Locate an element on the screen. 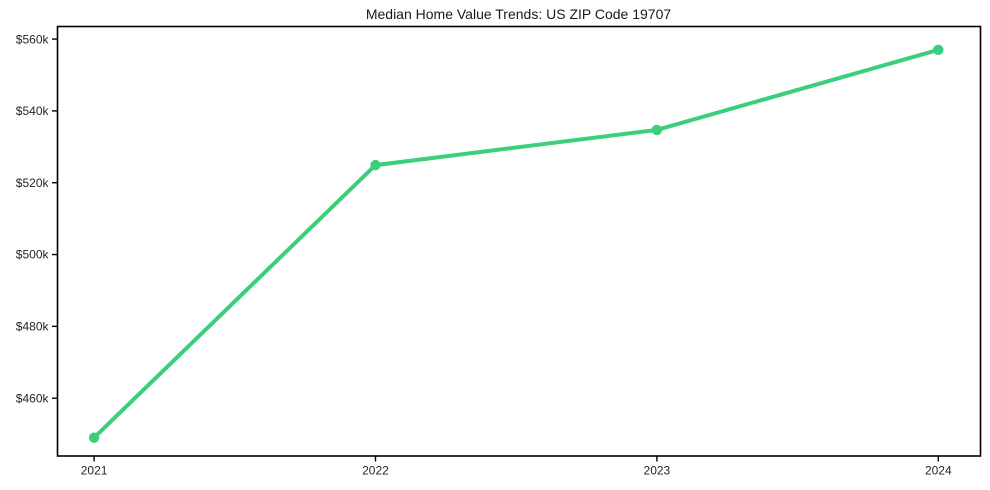  y-axis: $460k $480k $500k $520k $540k $560k is located at coordinates (37, 218).